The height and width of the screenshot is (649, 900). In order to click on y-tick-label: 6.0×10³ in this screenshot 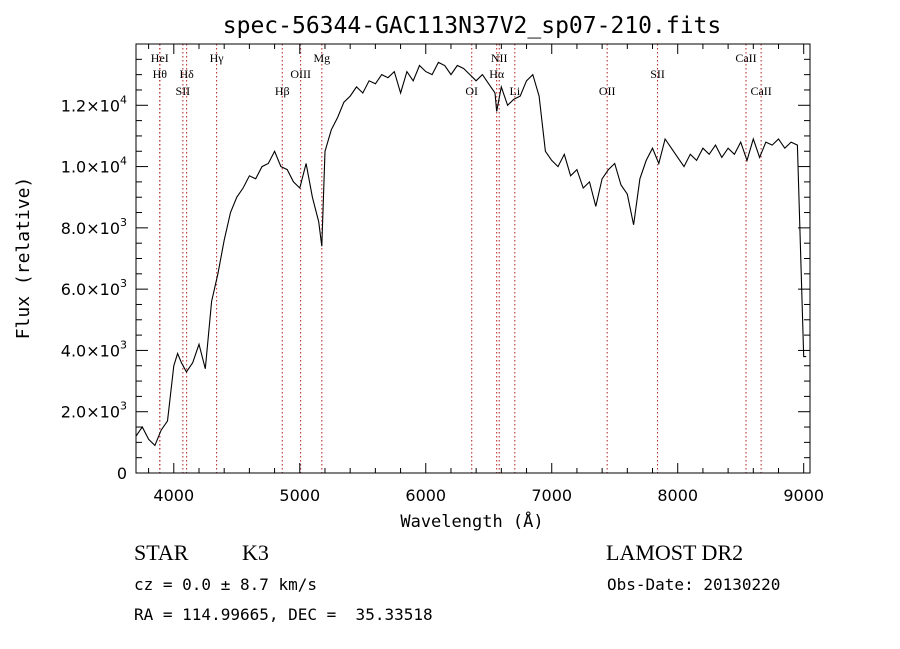, I will do `click(94, 288)`.